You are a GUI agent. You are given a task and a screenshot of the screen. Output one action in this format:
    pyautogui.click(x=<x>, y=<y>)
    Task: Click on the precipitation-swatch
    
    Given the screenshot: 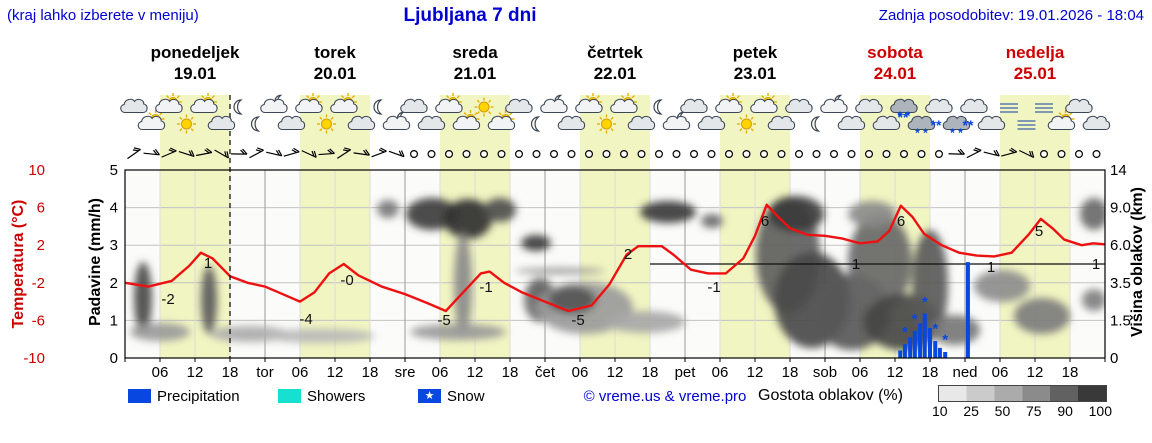 What is the action you would take?
    pyautogui.click(x=139, y=396)
    